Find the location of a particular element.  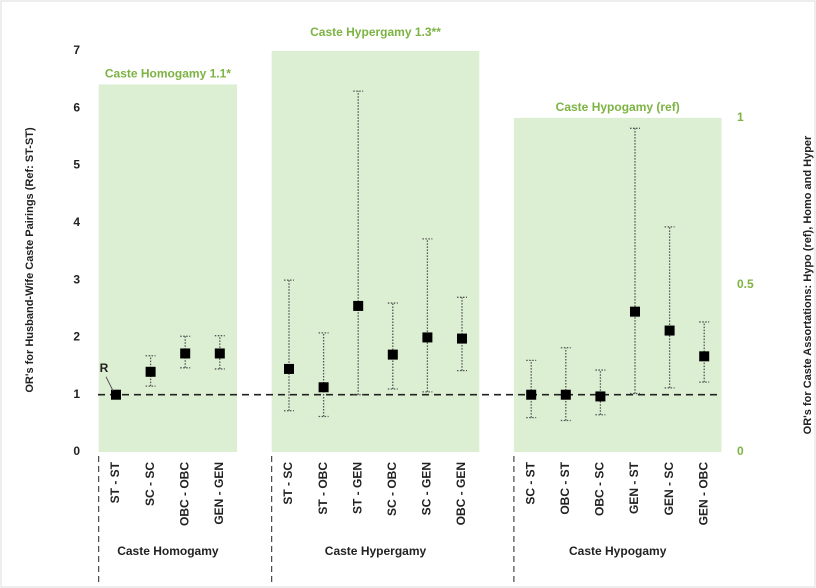

band-label: Caste Hypergamy 1.3** is located at coordinates (375, 32).